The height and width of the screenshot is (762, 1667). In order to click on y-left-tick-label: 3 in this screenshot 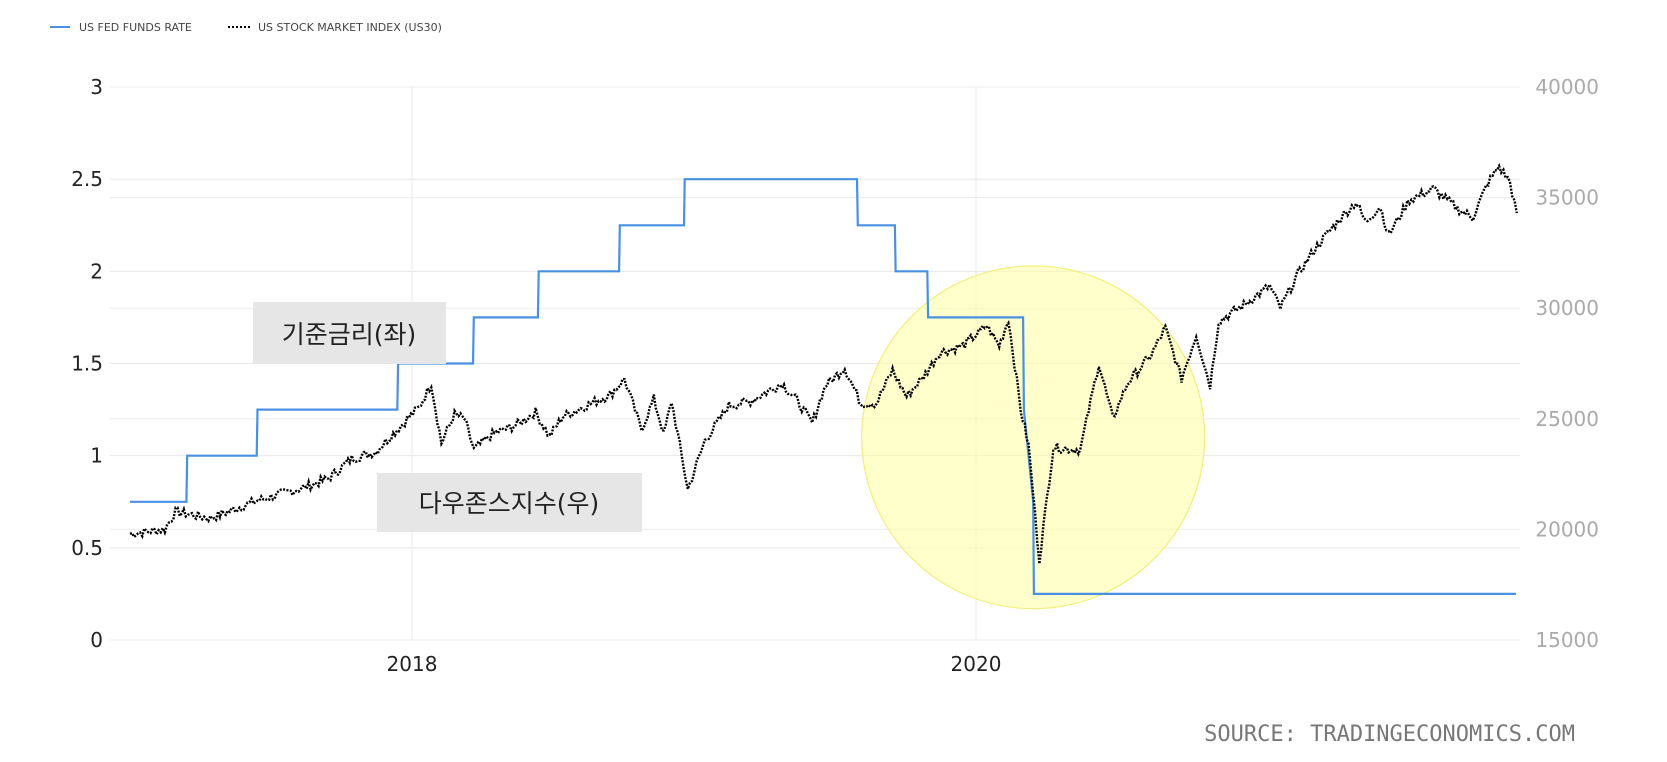, I will do `click(96, 87)`.